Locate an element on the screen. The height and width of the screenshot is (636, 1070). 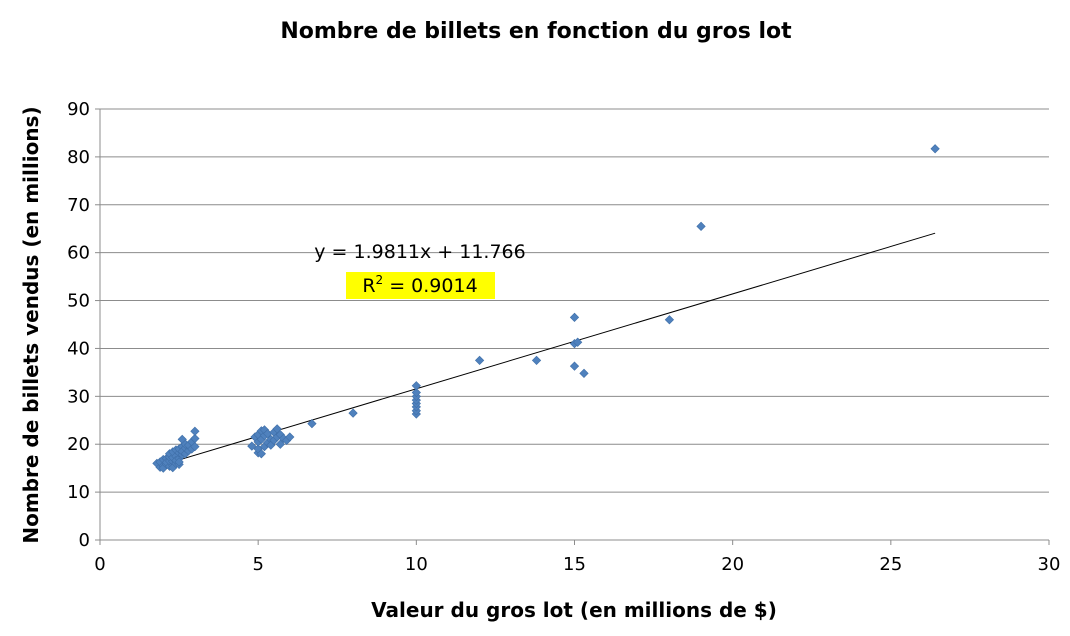
x-tick-label: 15 is located at coordinates (574, 564).